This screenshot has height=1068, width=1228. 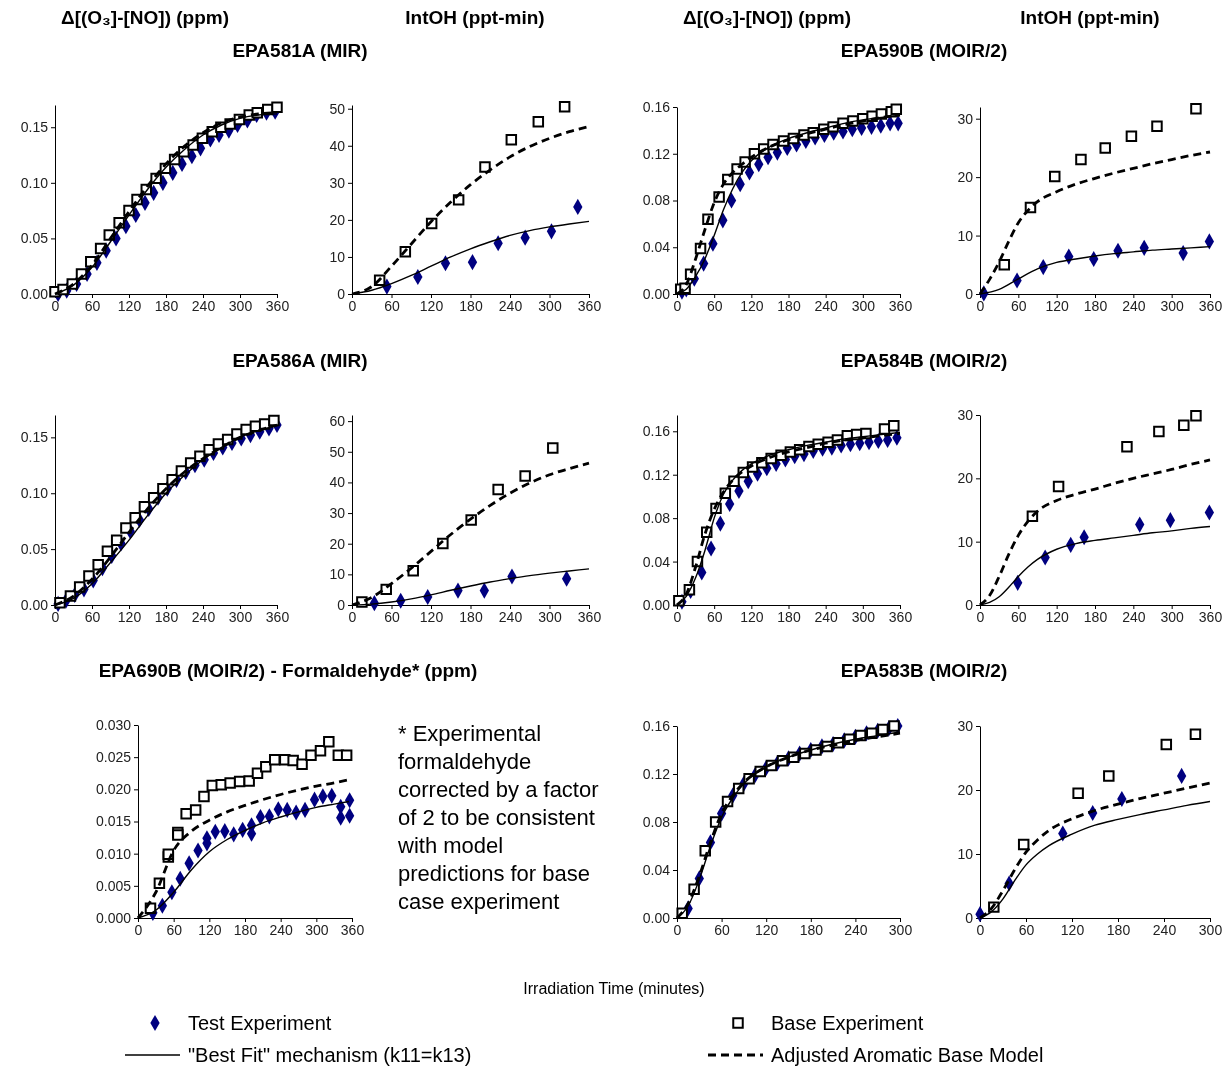 What do you see at coordinates (337, 421) in the screenshot?
I see `y-tick-label: 60` at bounding box center [337, 421].